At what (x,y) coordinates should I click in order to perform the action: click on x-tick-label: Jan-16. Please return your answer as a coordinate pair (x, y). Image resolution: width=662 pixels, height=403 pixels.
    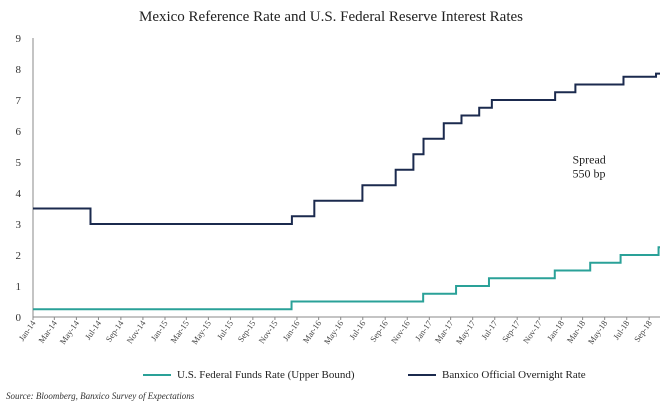
    Looking at the image, I should click on (290, 330).